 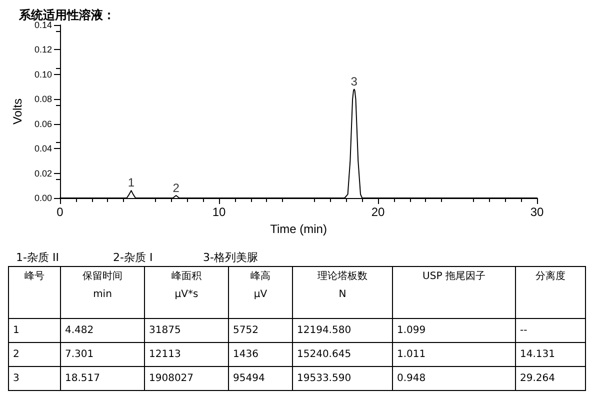 I want to click on text: 3-格列美脲, so click(x=230, y=257).